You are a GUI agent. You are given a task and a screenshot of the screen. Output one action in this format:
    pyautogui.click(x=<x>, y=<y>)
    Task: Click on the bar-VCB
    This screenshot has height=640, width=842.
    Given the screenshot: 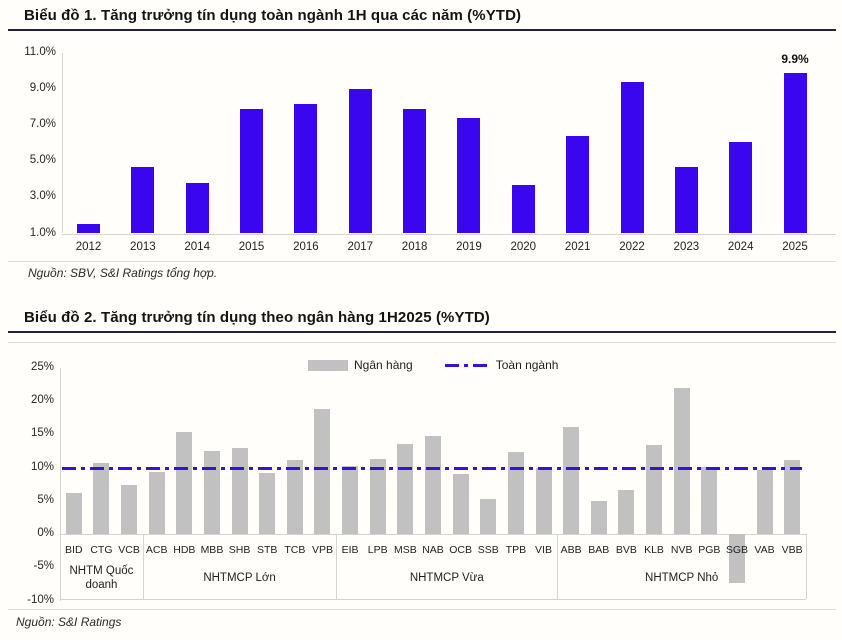 What is the action you would take?
    pyautogui.click(x=129, y=509)
    